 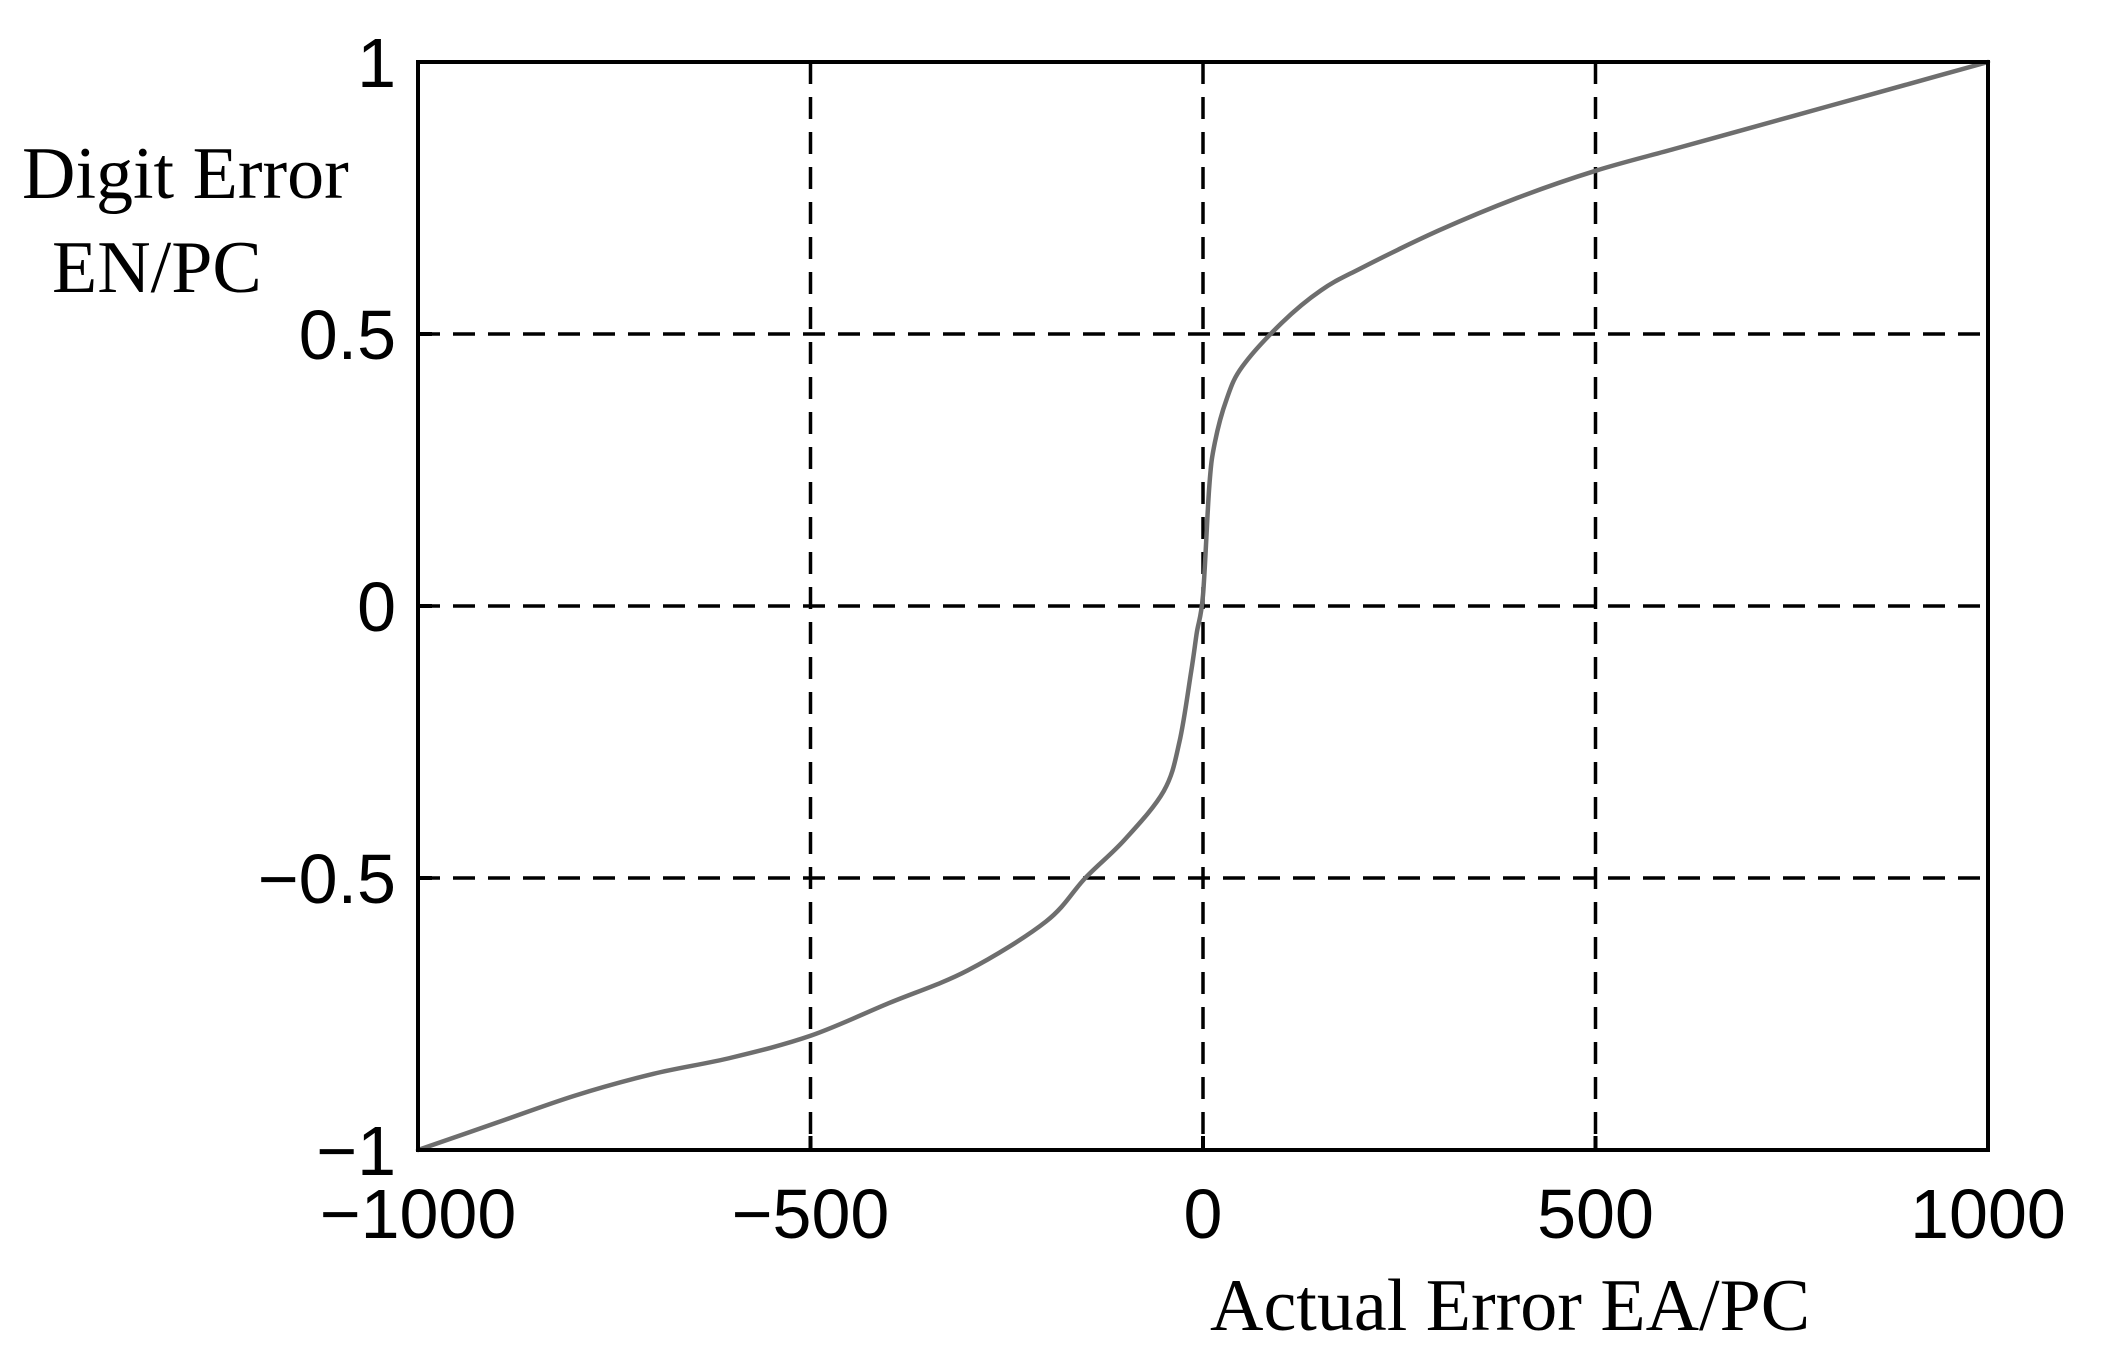 I want to click on x-tick-label: 0, so click(x=1203, y=1214).